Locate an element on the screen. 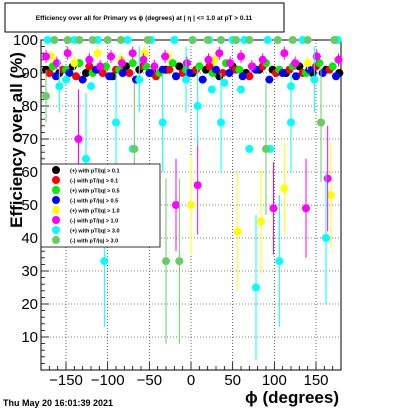 This screenshot has width=400, height=410. y-tick-label: 20 is located at coordinates (29, 304).